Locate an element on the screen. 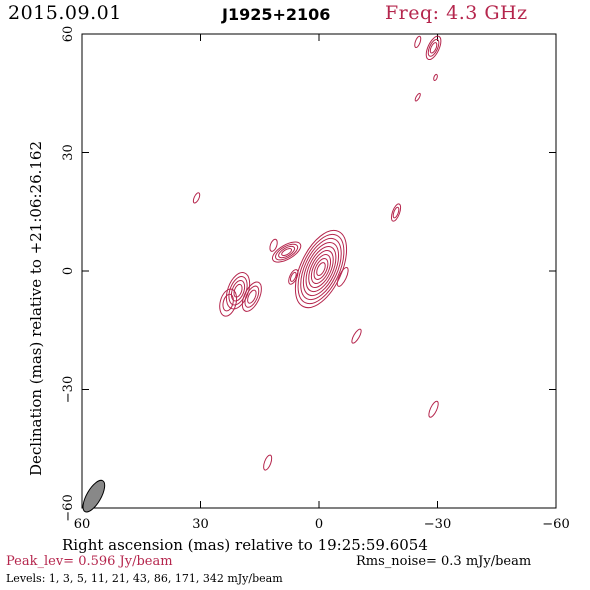 Image resolution: width=590 pixels, height=590 pixels. x-tick-label: 60 is located at coordinates (82, 524).